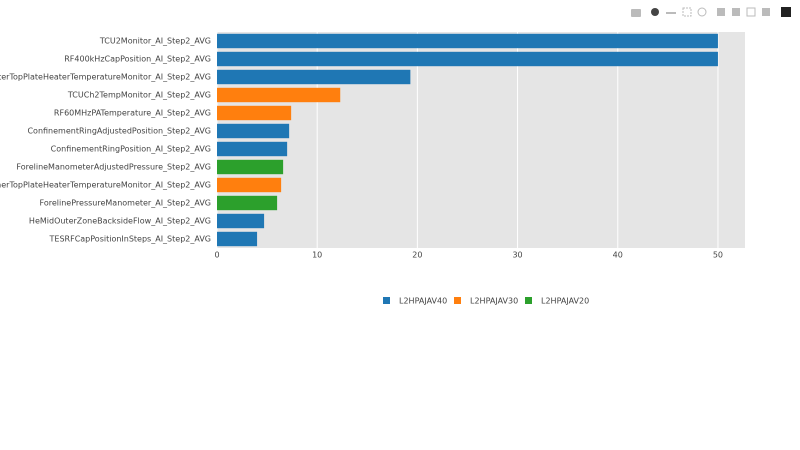 This screenshot has width=800, height=450. What do you see at coordinates (636, 13) in the screenshot?
I see `camera-icon` at bounding box center [636, 13].